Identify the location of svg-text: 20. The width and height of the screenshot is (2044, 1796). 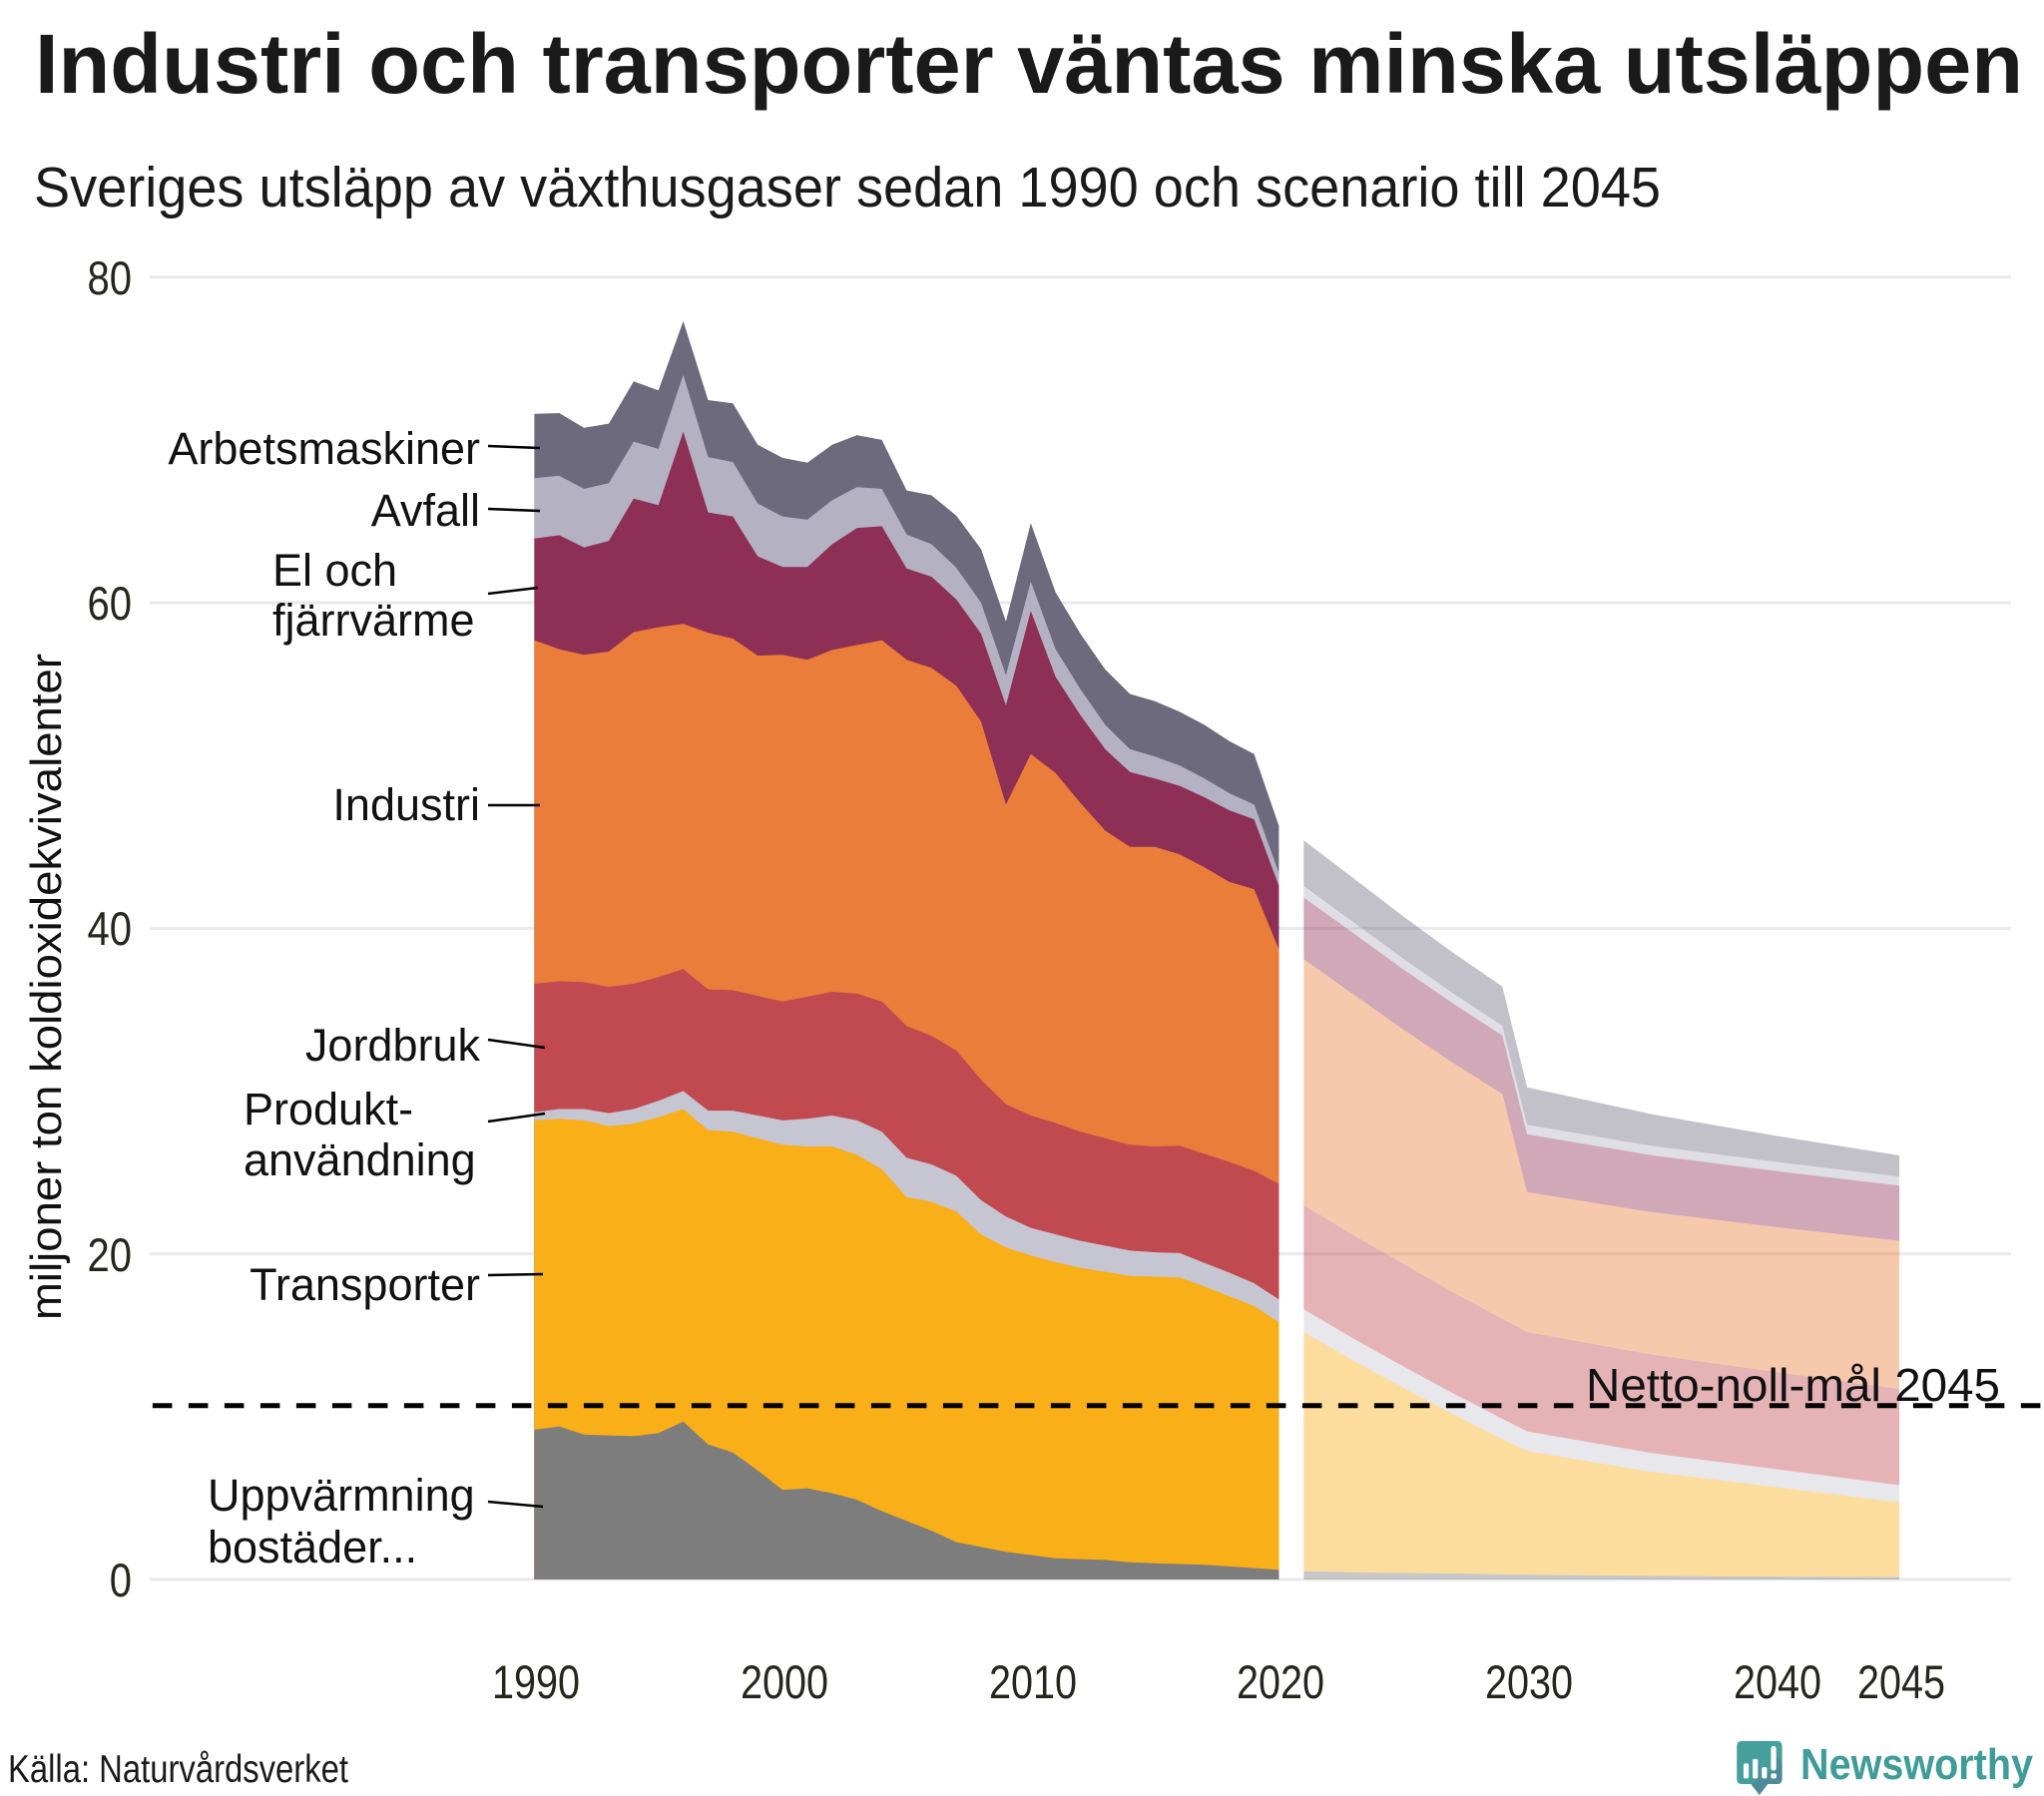
(110, 1254).